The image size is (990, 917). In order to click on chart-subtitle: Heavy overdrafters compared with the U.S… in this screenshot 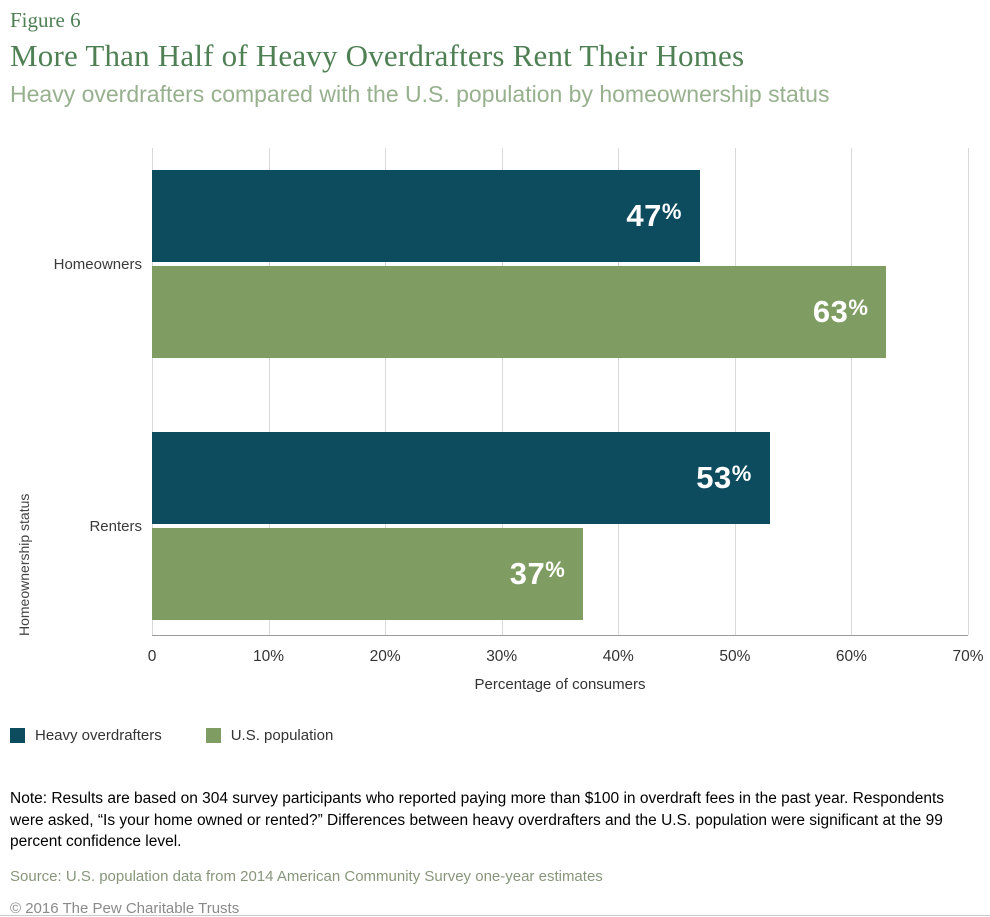, I will do `click(420, 94)`.